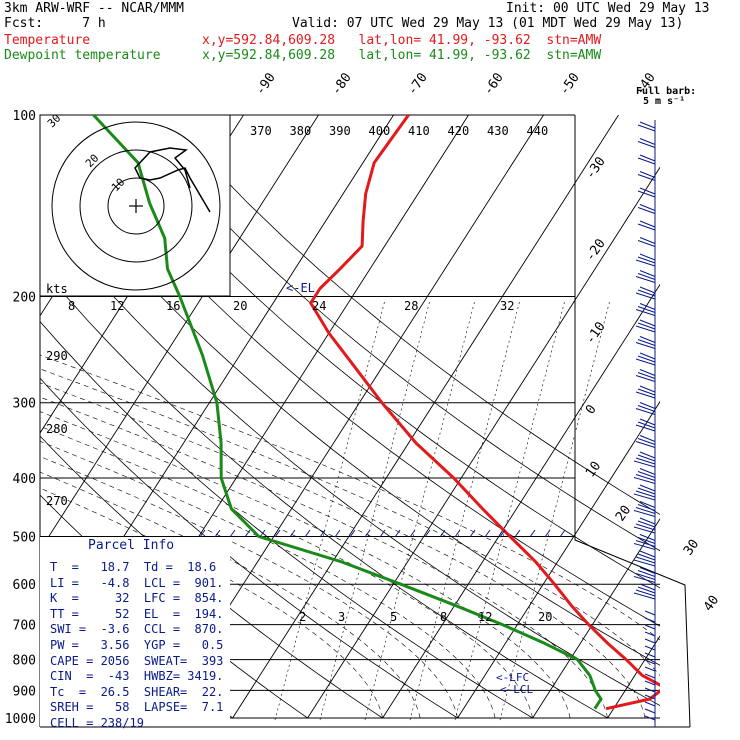 This screenshot has width=740, height=740. I want to click on dewpoint-label: Dewpoint temperature, so click(82, 55).